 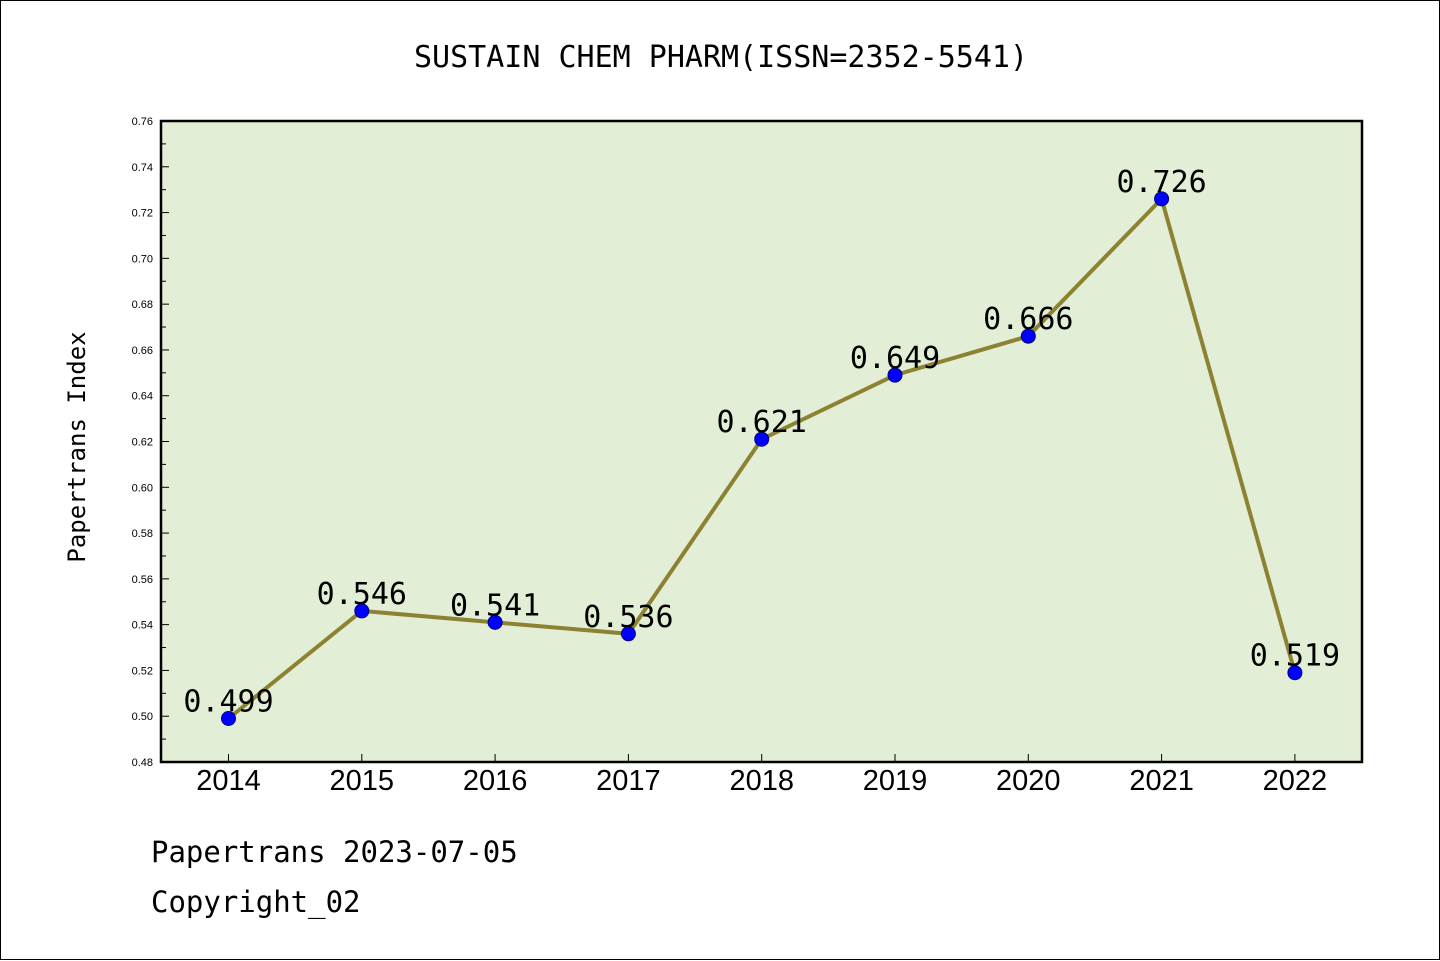 What do you see at coordinates (1295, 656) in the screenshot?
I see `data-label: 0.519` at bounding box center [1295, 656].